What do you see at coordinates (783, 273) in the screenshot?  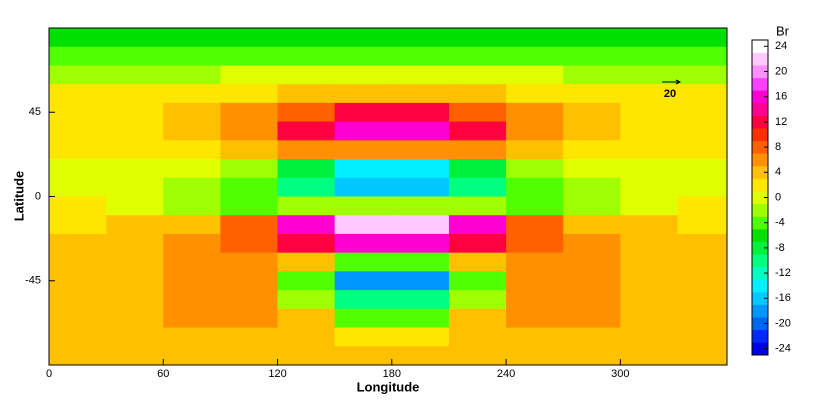 I see `colorbar-tick-label: -12` at bounding box center [783, 273].